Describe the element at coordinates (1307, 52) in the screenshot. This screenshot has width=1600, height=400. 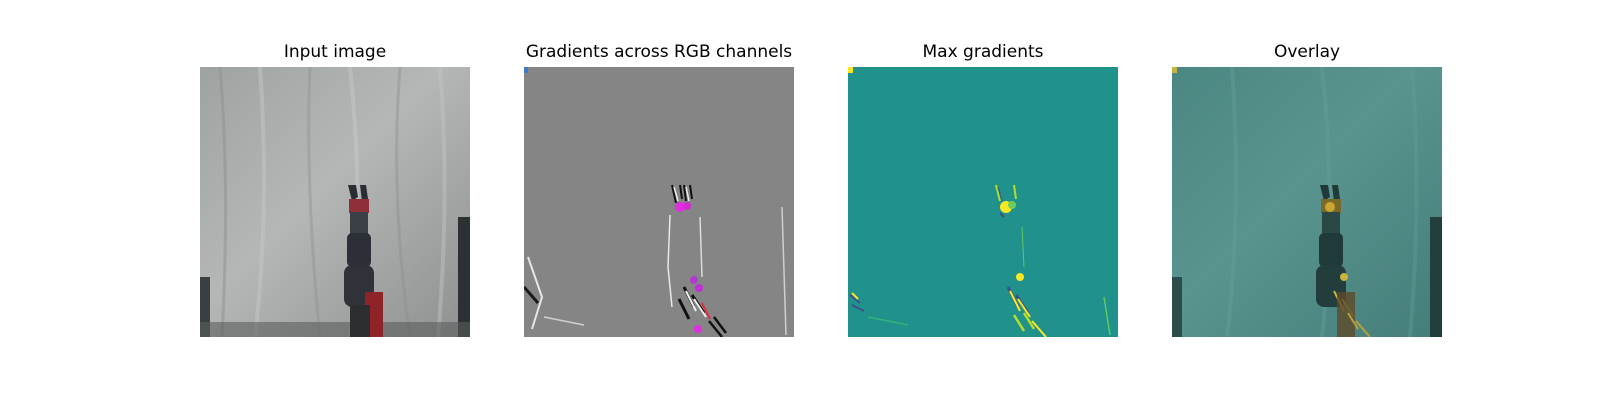
I see `panel-title-overlay: Overlay` at that location.